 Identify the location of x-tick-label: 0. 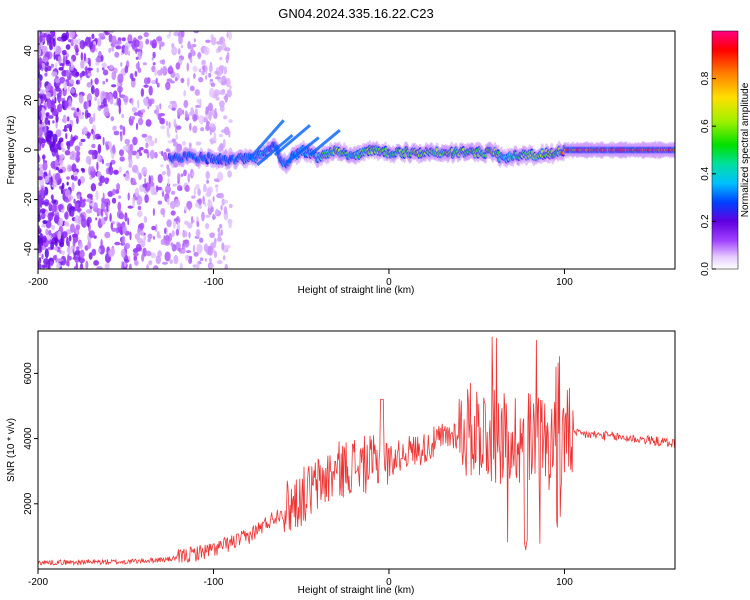
(389, 282).